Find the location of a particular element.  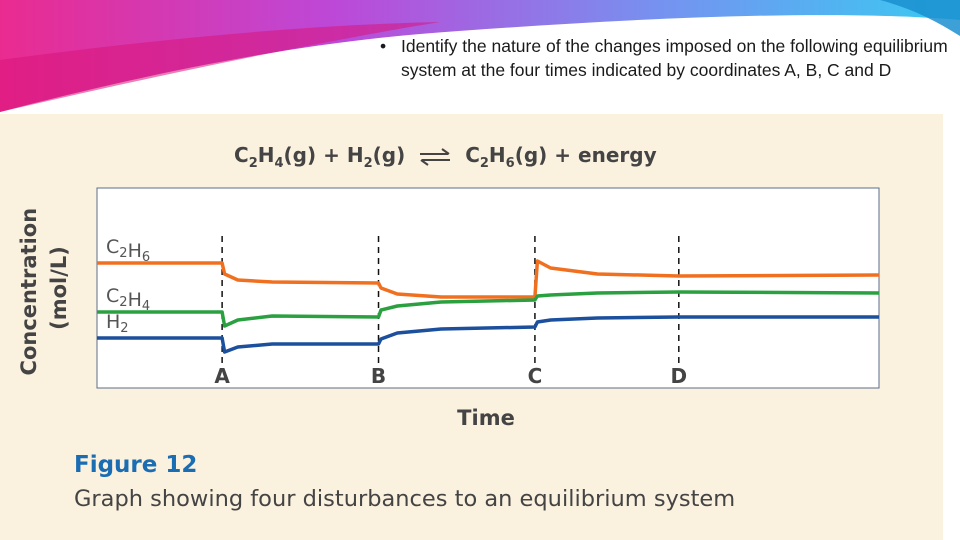

x-tick-label-a: A is located at coordinates (222, 376).